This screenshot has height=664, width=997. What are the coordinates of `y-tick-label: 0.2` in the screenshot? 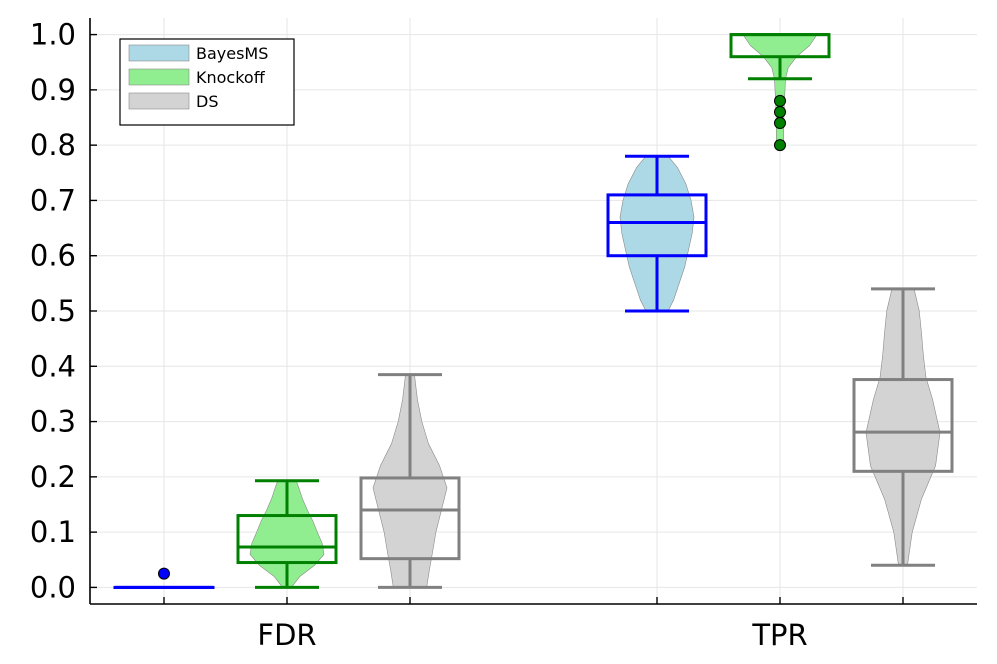 It's located at (53, 477).